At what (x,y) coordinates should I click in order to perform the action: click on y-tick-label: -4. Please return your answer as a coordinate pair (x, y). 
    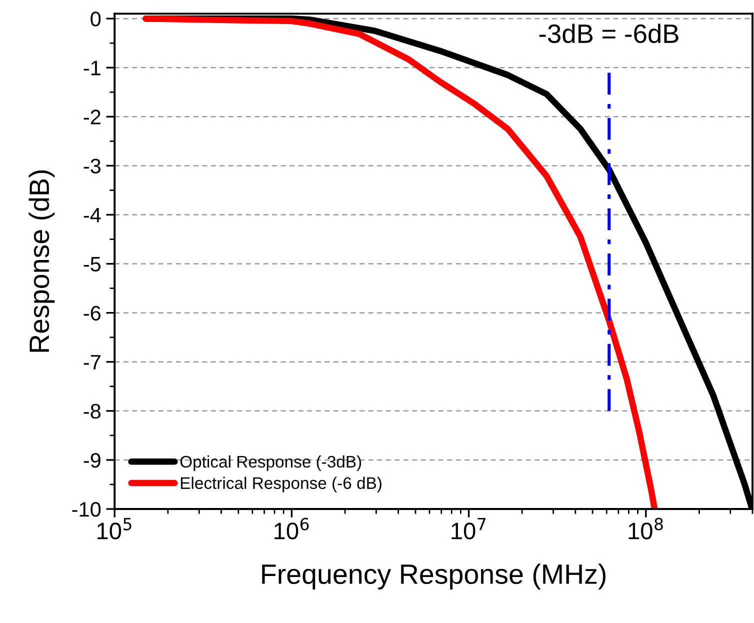
    Looking at the image, I should click on (92, 215).